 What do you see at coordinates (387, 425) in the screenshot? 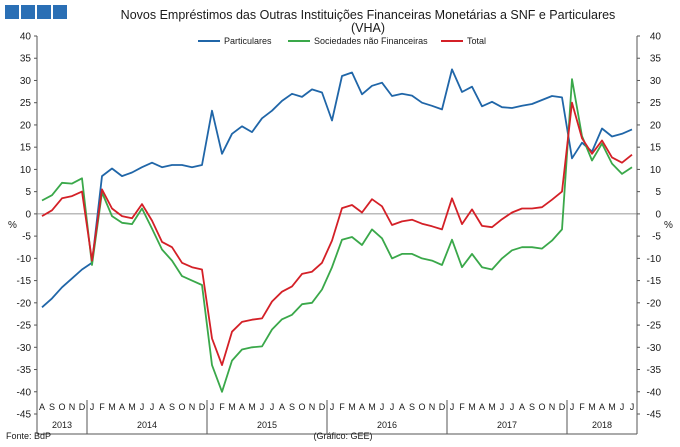
I see `x-tick-label-year: 2016` at bounding box center [387, 425].